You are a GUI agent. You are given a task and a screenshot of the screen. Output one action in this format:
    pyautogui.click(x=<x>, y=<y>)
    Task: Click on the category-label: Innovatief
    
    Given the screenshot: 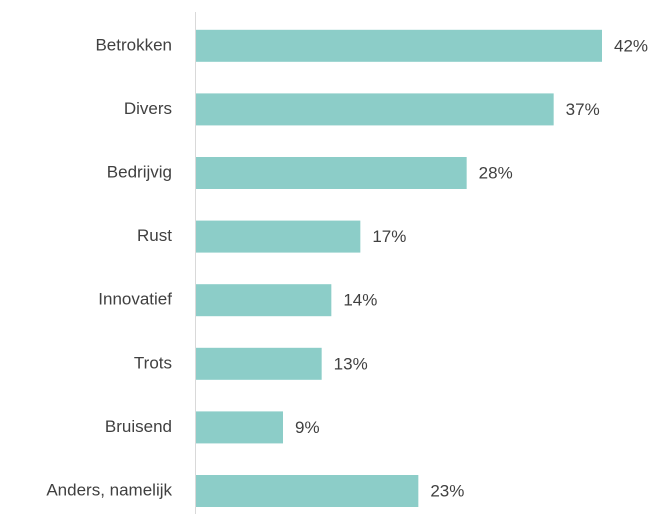 What is the action you would take?
    pyautogui.click(x=135, y=299)
    